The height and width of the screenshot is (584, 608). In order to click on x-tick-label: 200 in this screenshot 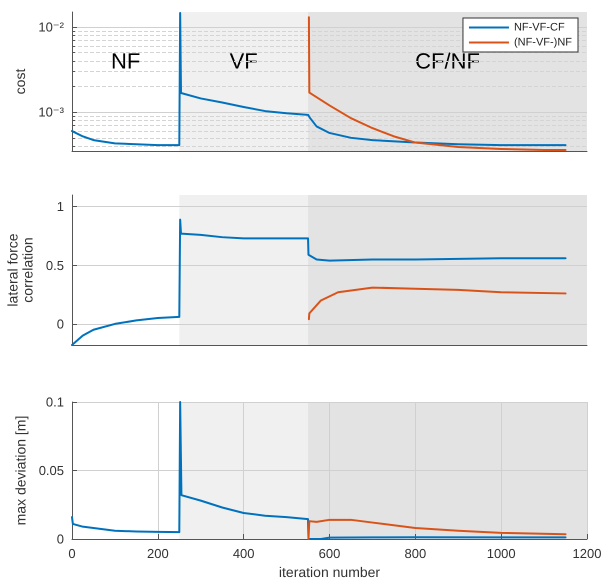, I will do `click(157, 553)`.